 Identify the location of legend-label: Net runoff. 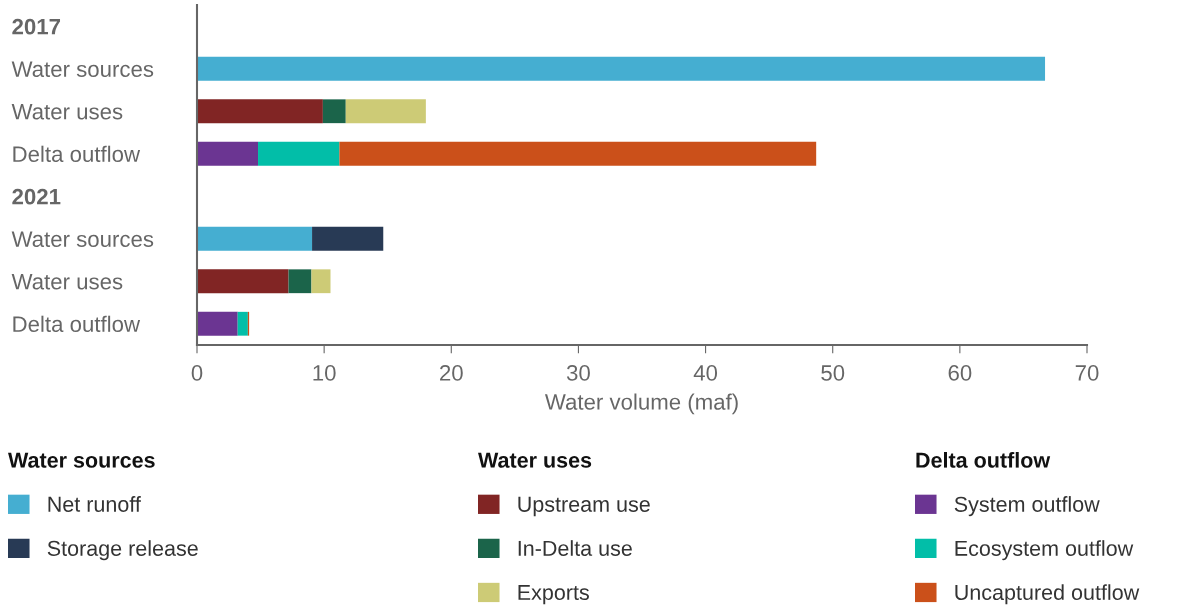
(94, 504).